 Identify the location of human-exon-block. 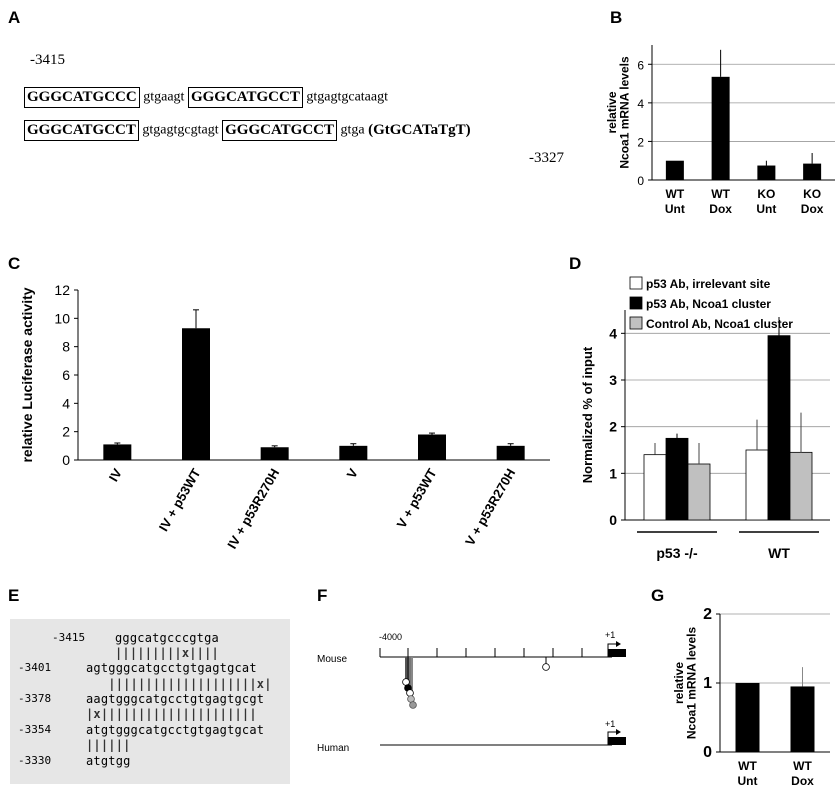
(617, 741).